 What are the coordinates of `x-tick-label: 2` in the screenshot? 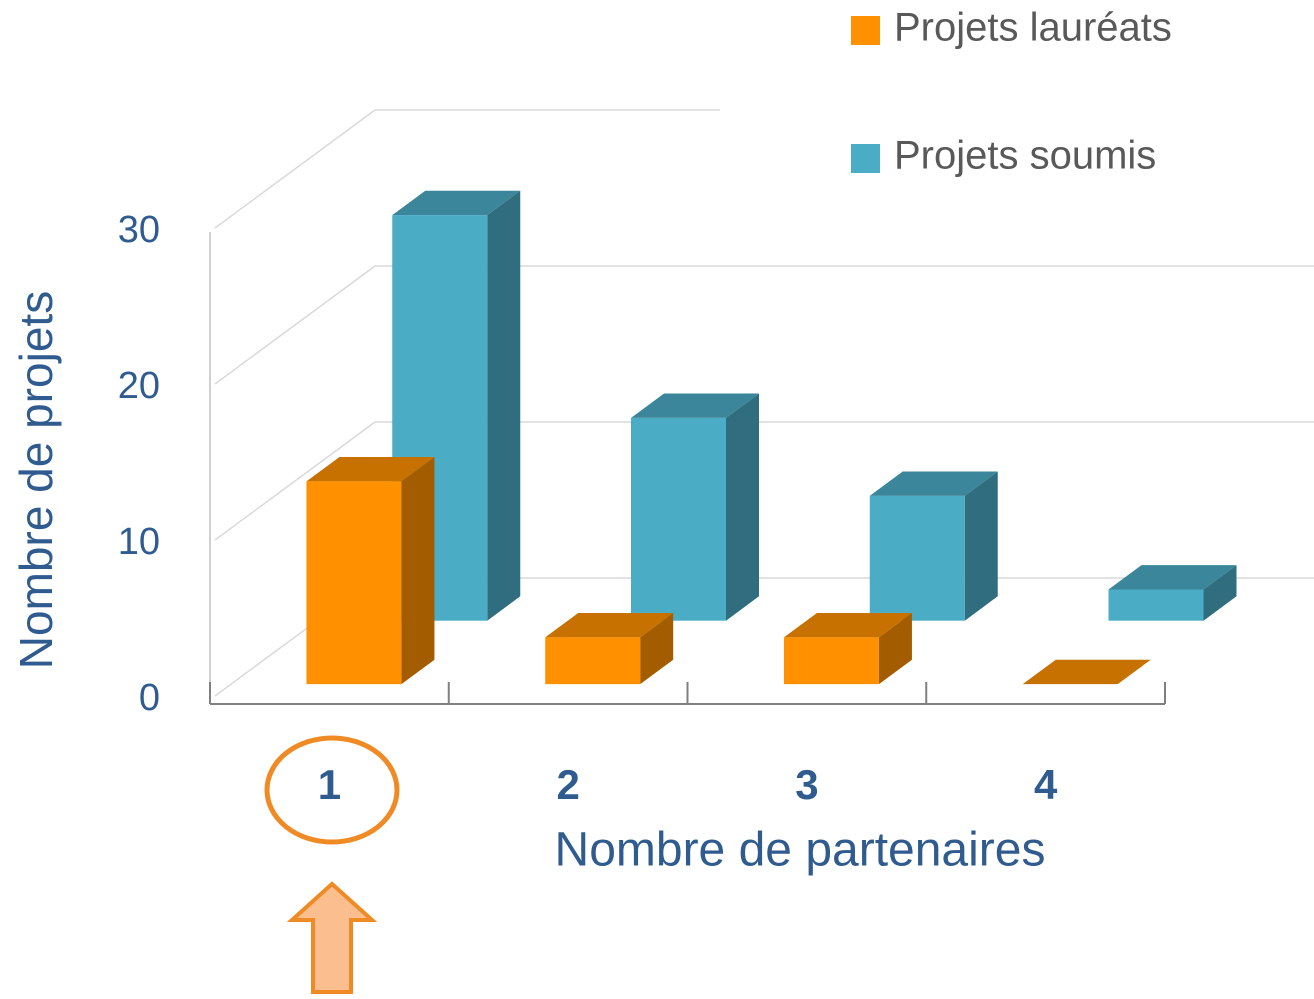 It's located at (567, 784).